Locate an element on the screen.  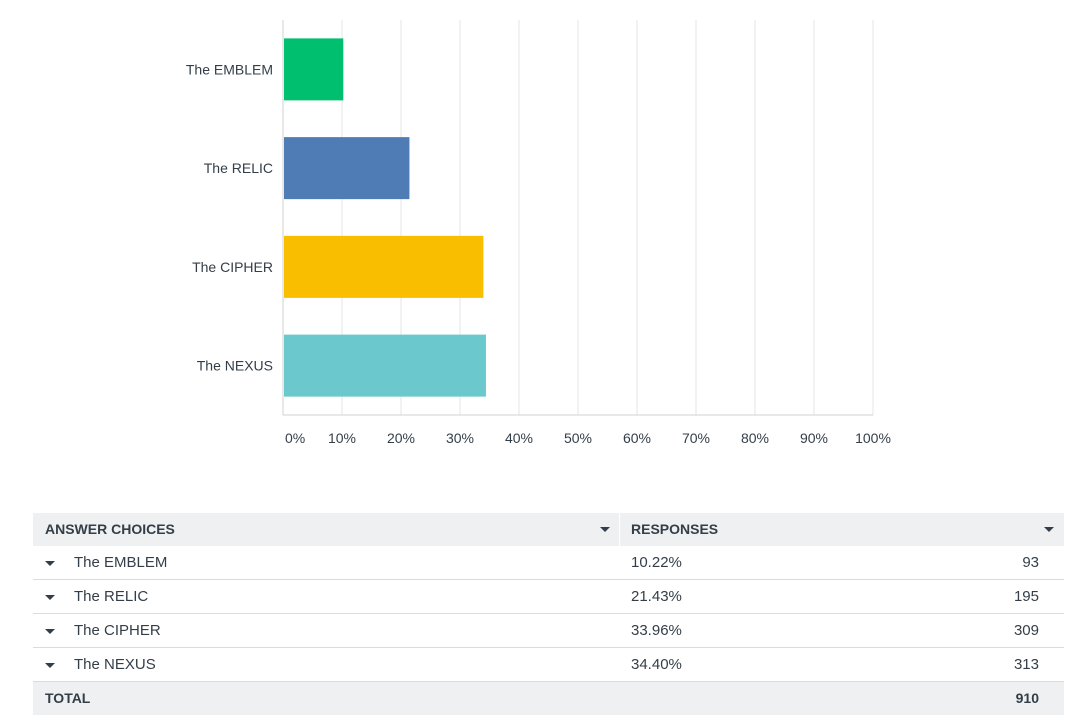
category-label: The NEXUS is located at coordinates (235, 366).